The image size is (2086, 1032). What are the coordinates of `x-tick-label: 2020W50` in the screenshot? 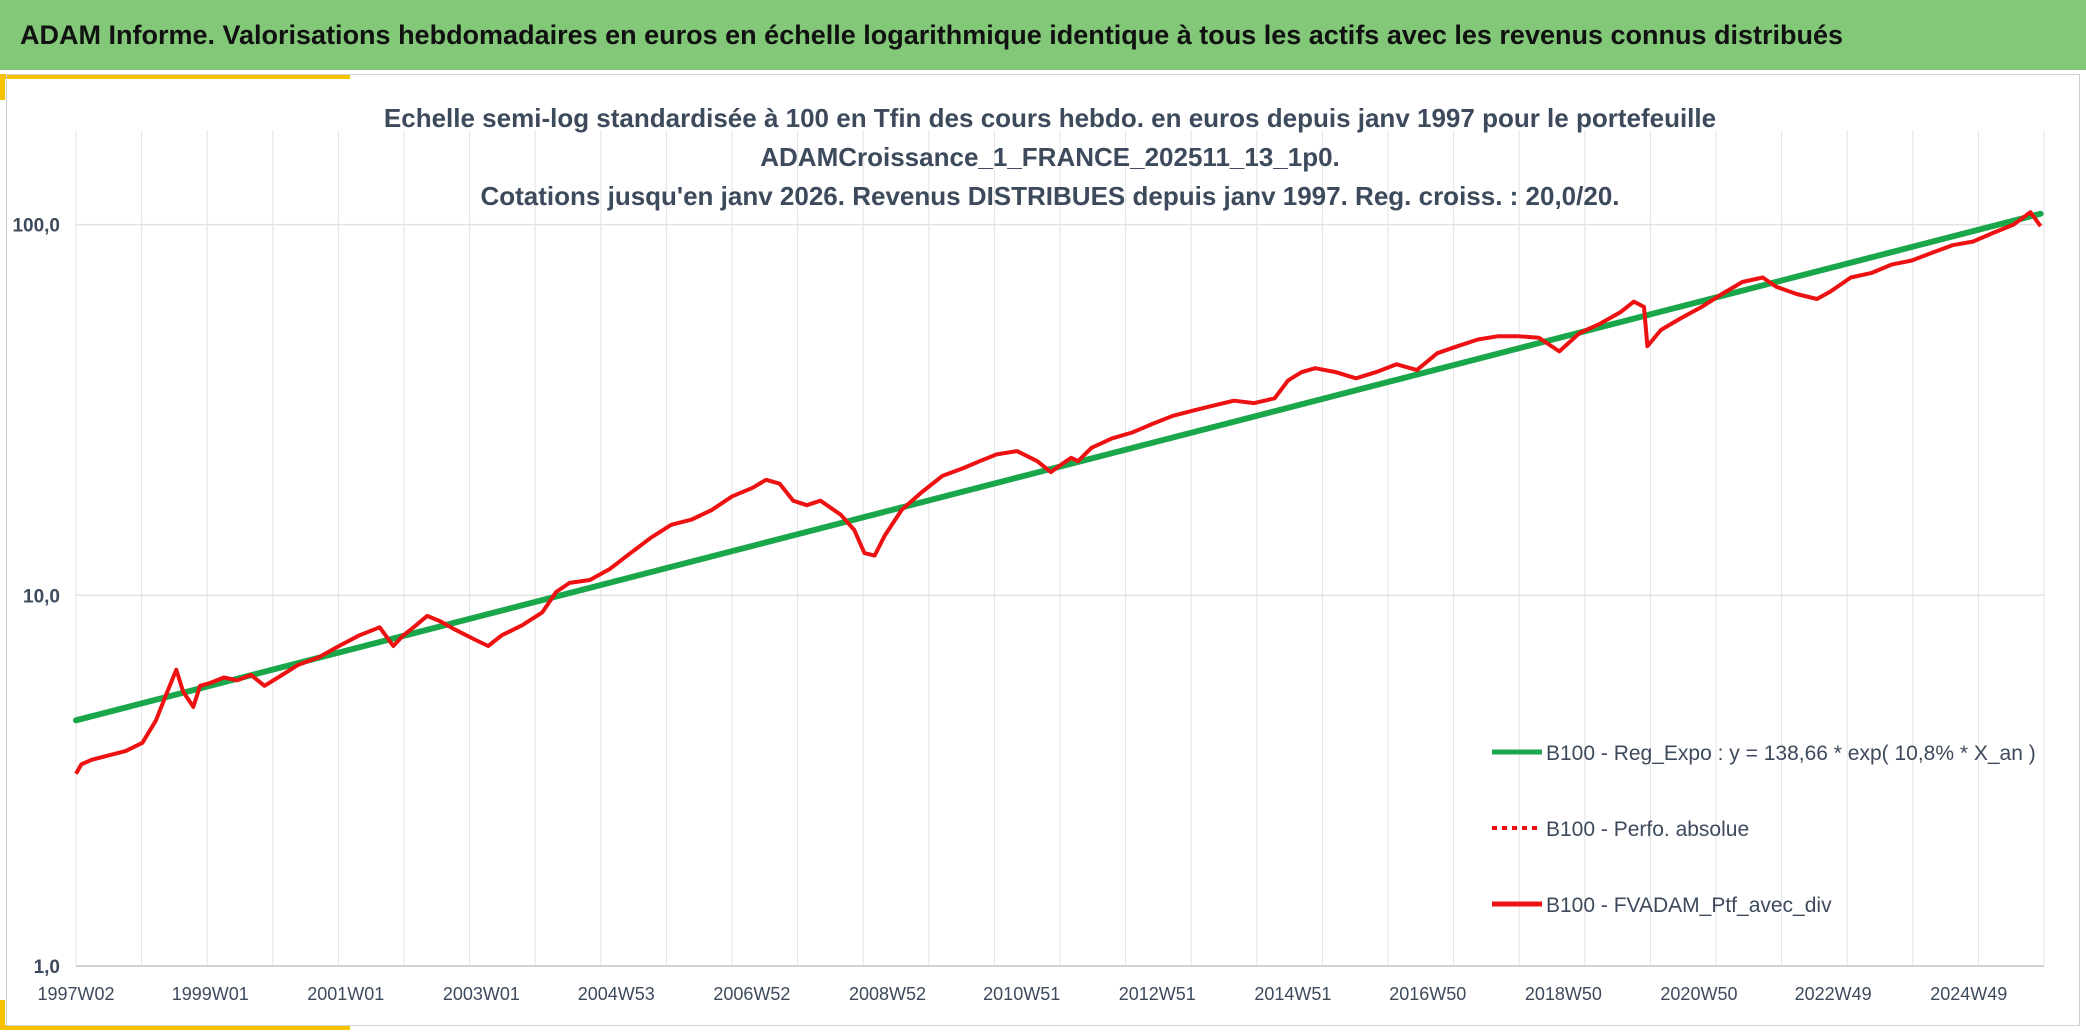 It's located at (1698, 994).